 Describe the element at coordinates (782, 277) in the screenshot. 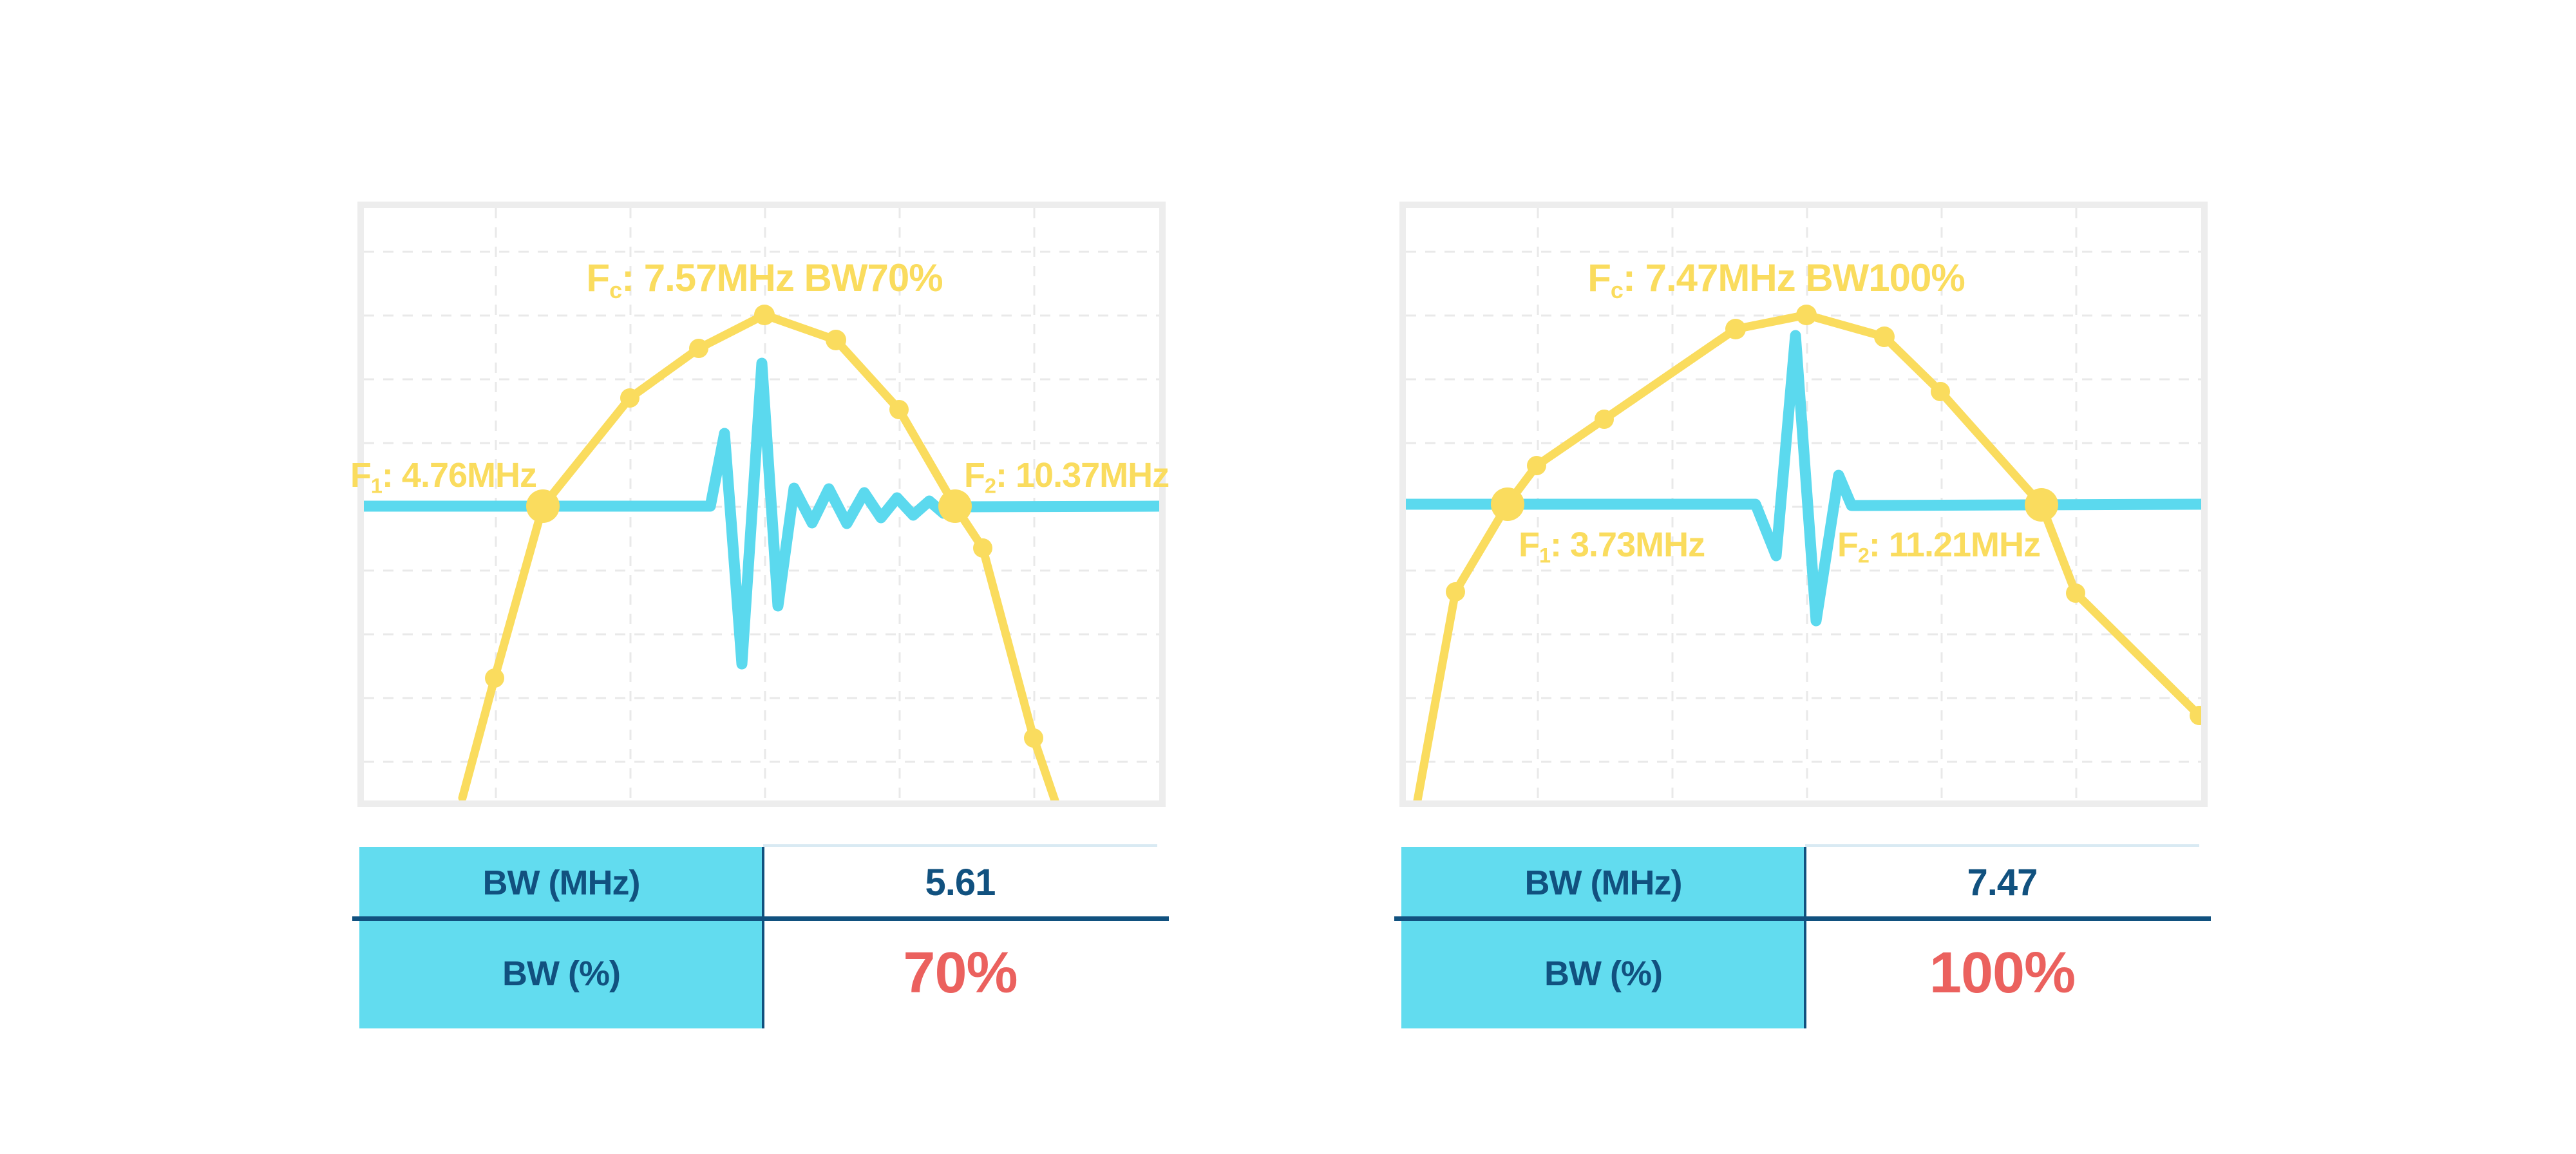

I see `fc-value: : 7.57MHz BW70%` at that location.